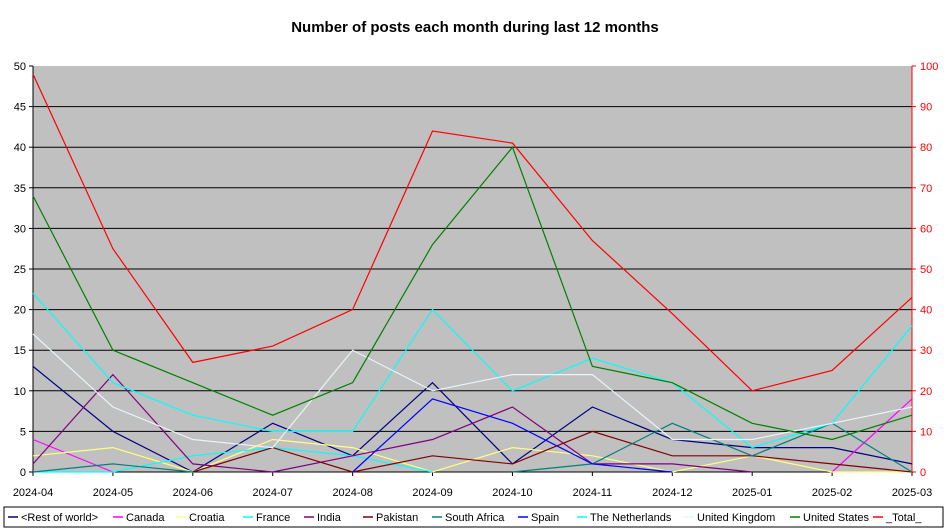 This screenshot has height=530, width=950. What do you see at coordinates (20, 148) in the screenshot?
I see `y-tick-label: 40` at bounding box center [20, 148].